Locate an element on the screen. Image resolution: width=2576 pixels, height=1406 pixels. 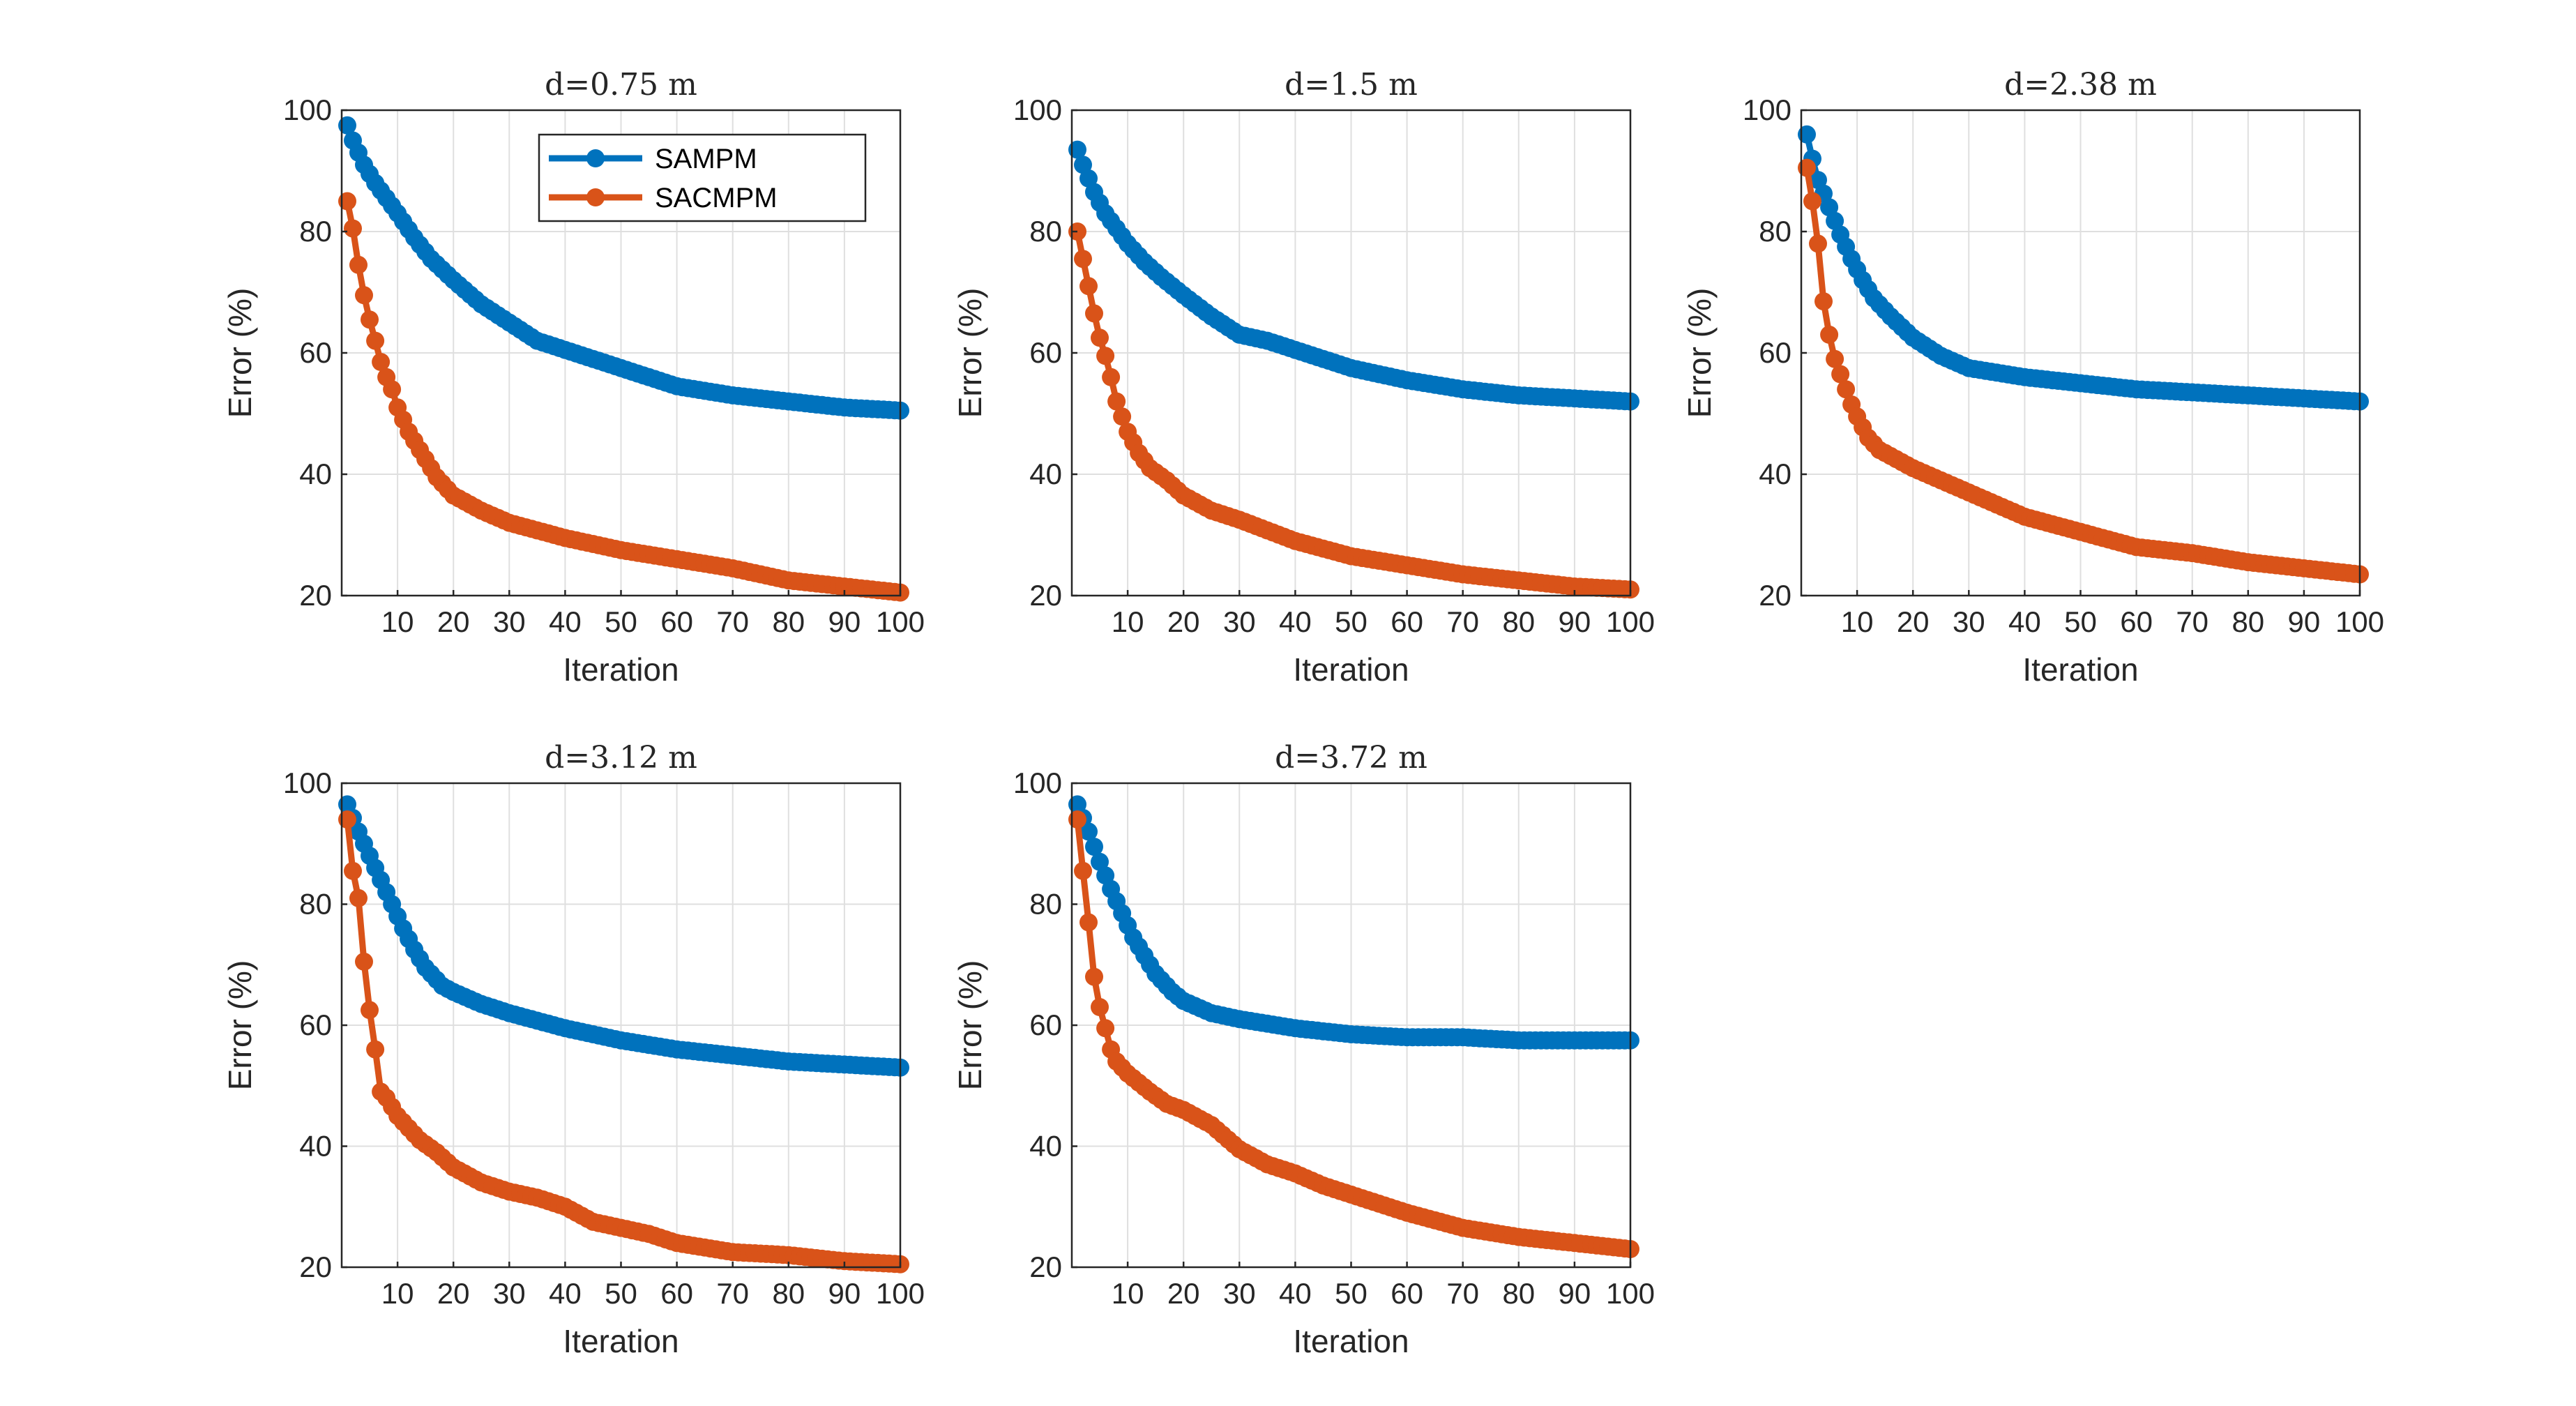
legend-label: SAMPM is located at coordinates (706, 159).